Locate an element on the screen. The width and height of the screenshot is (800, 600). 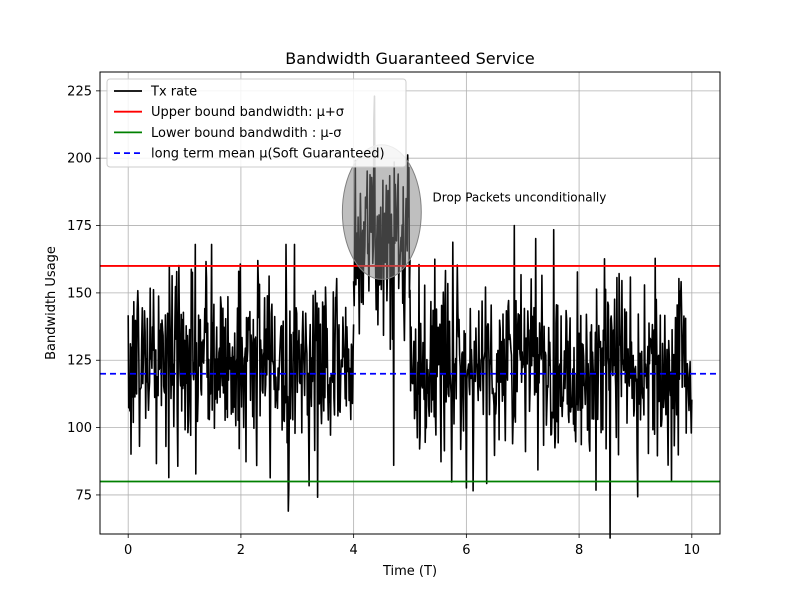
legend-entry-label: Lower bound bandwdith : μ-σ is located at coordinates (246, 133).